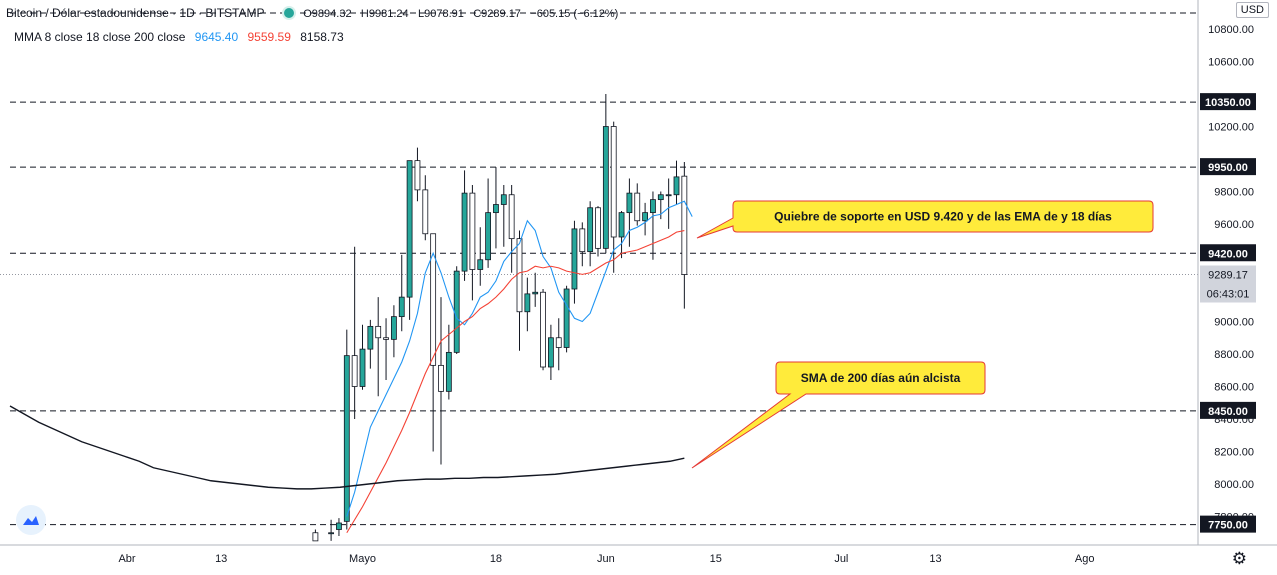  What do you see at coordinates (384, 14) in the screenshot?
I see `high-value: H9981.24` at bounding box center [384, 14].